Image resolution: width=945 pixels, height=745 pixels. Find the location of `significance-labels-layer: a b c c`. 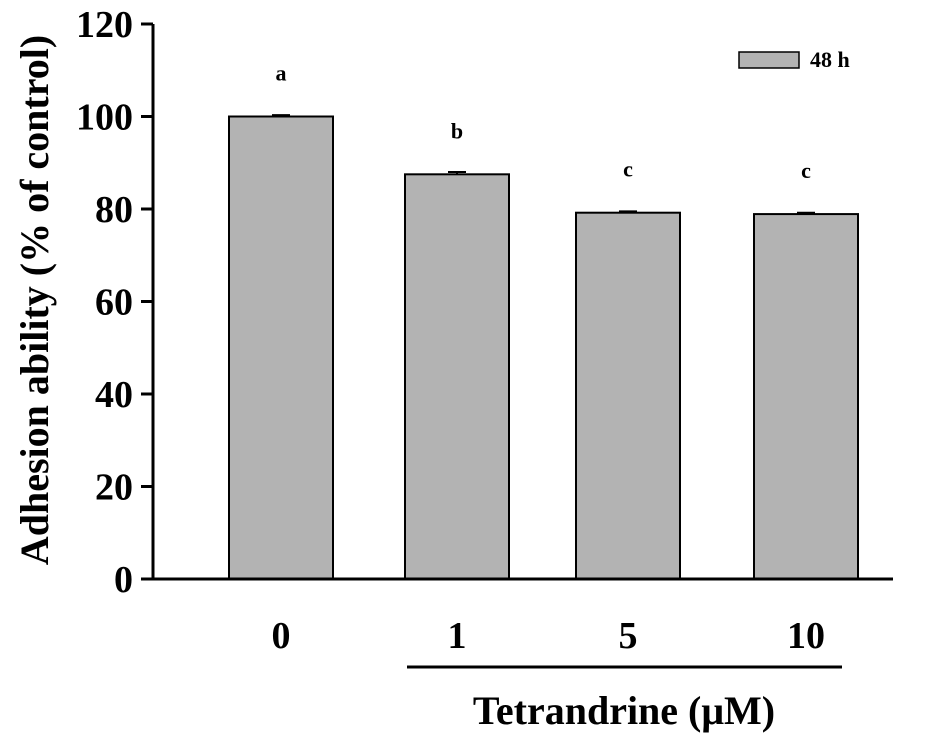

significance-labels-layer: a b c c is located at coordinates (544, 122).